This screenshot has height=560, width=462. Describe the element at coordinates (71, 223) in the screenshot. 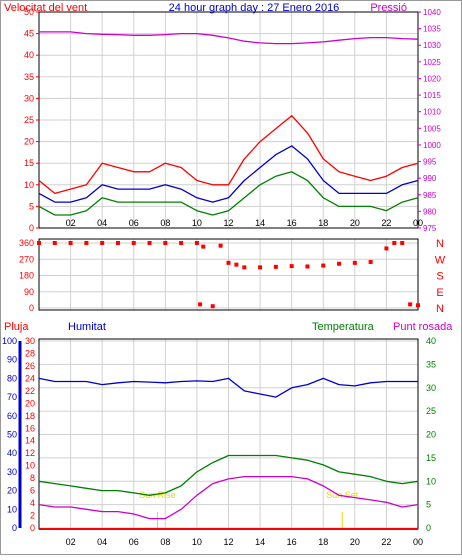

I see `wind-x-tick-label: 02` at that location.